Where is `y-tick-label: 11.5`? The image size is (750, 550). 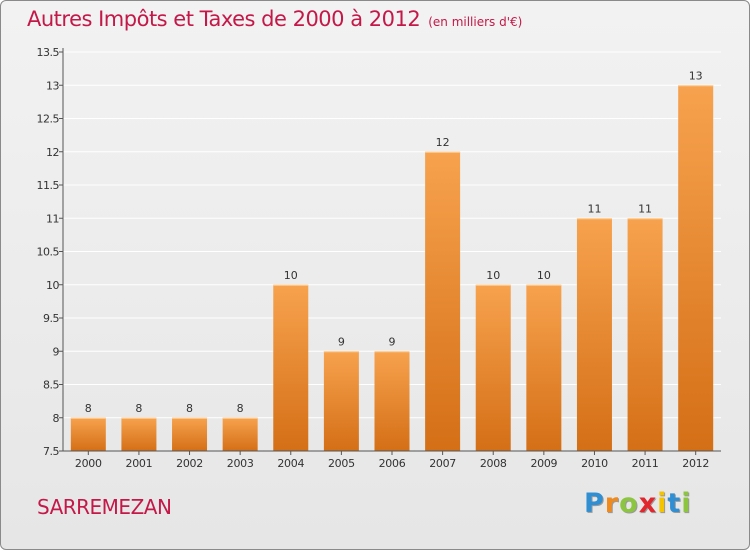 y-tick-label: 11.5 is located at coordinates (48, 185).